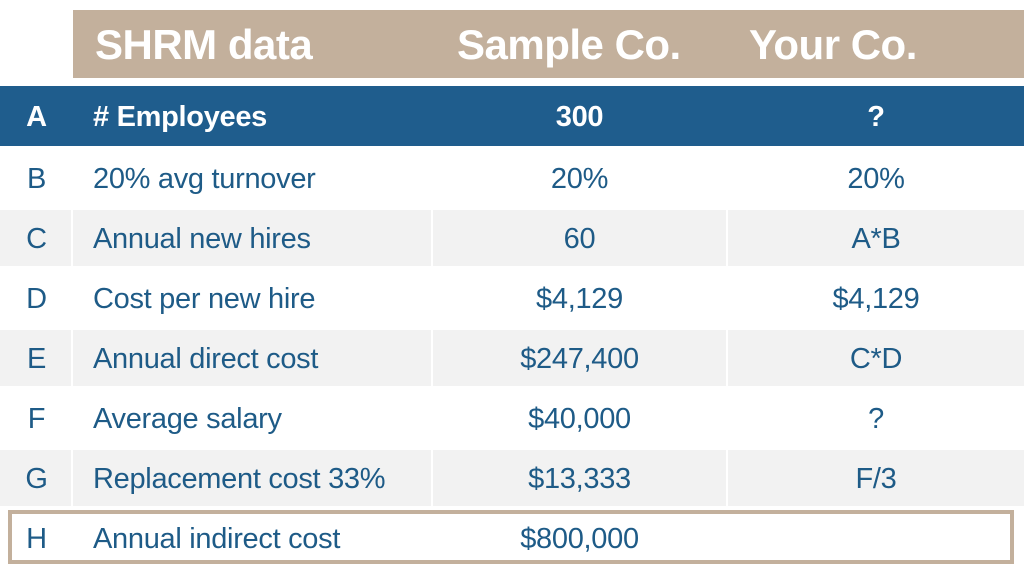  I want to click on row-letter: D, so click(36, 299).